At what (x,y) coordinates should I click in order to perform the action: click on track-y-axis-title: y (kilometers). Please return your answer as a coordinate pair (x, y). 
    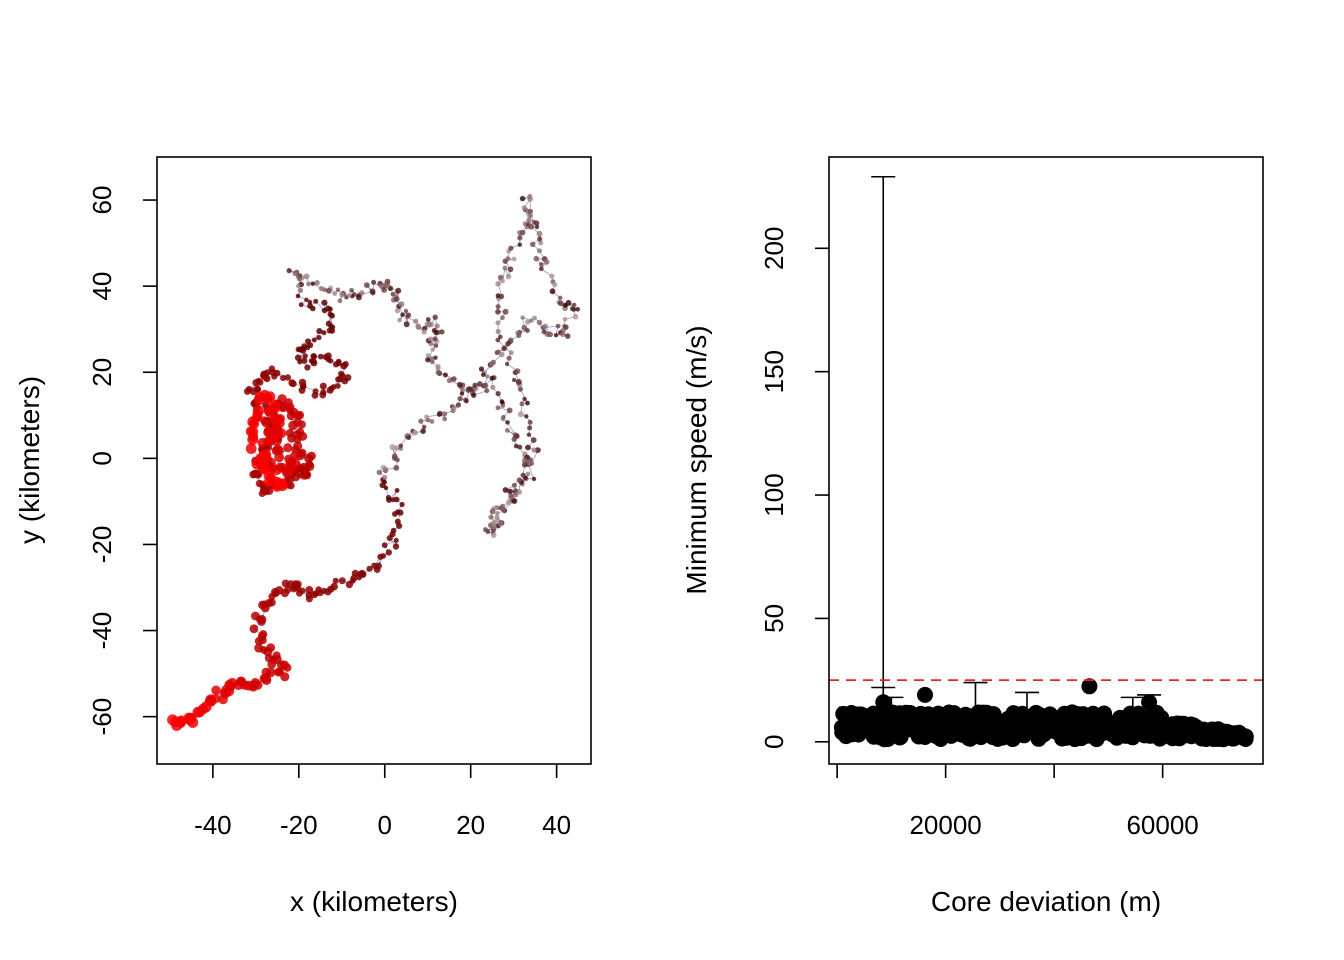
    Looking at the image, I should click on (29, 460).